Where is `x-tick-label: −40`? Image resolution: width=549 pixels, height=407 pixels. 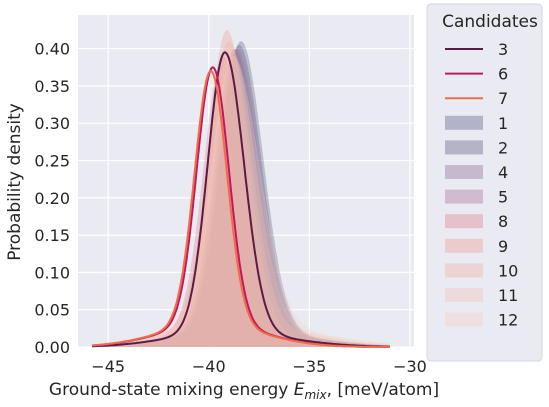 x-tick-label: −40 is located at coordinates (209, 366).